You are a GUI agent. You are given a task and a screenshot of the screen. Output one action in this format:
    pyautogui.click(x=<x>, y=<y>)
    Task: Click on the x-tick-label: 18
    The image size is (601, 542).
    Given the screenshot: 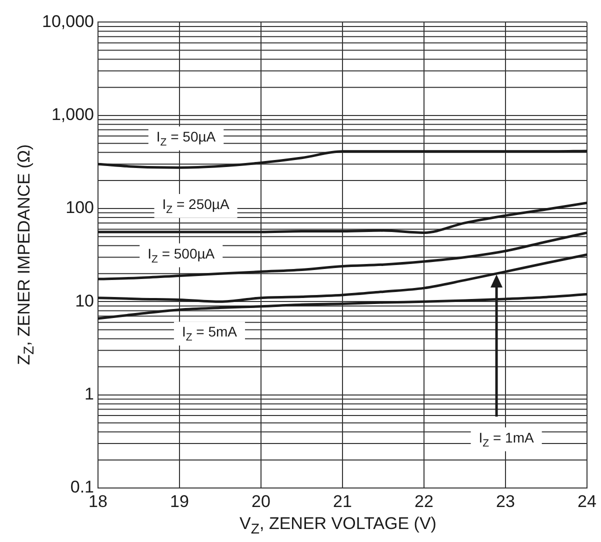 What is the action you would take?
    pyautogui.click(x=98, y=501)
    